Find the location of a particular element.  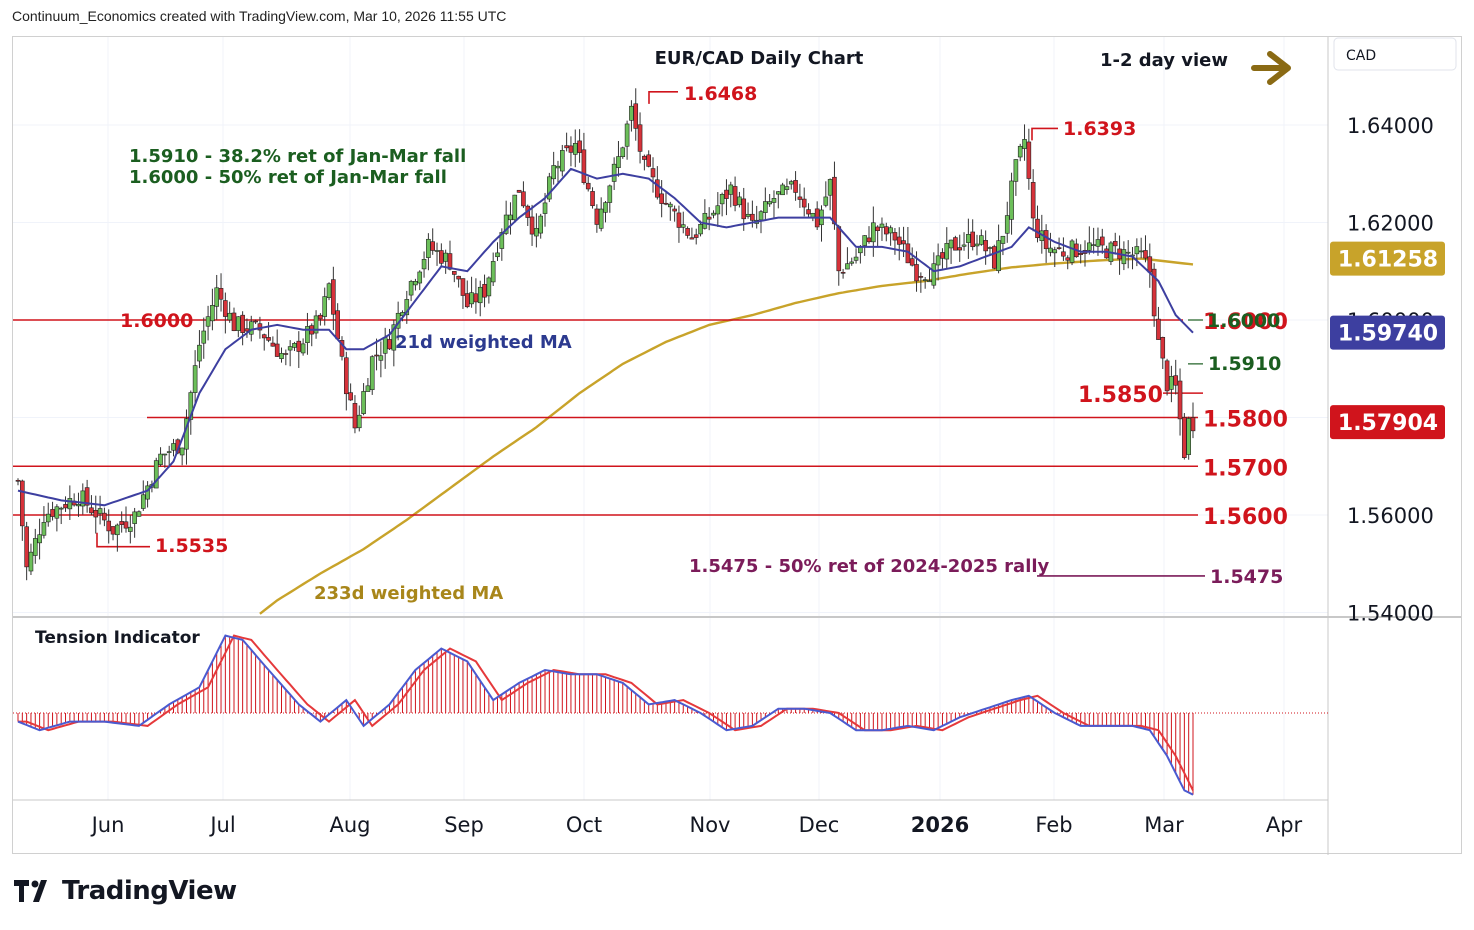

x-tick-label: Oct is located at coordinates (584, 825).